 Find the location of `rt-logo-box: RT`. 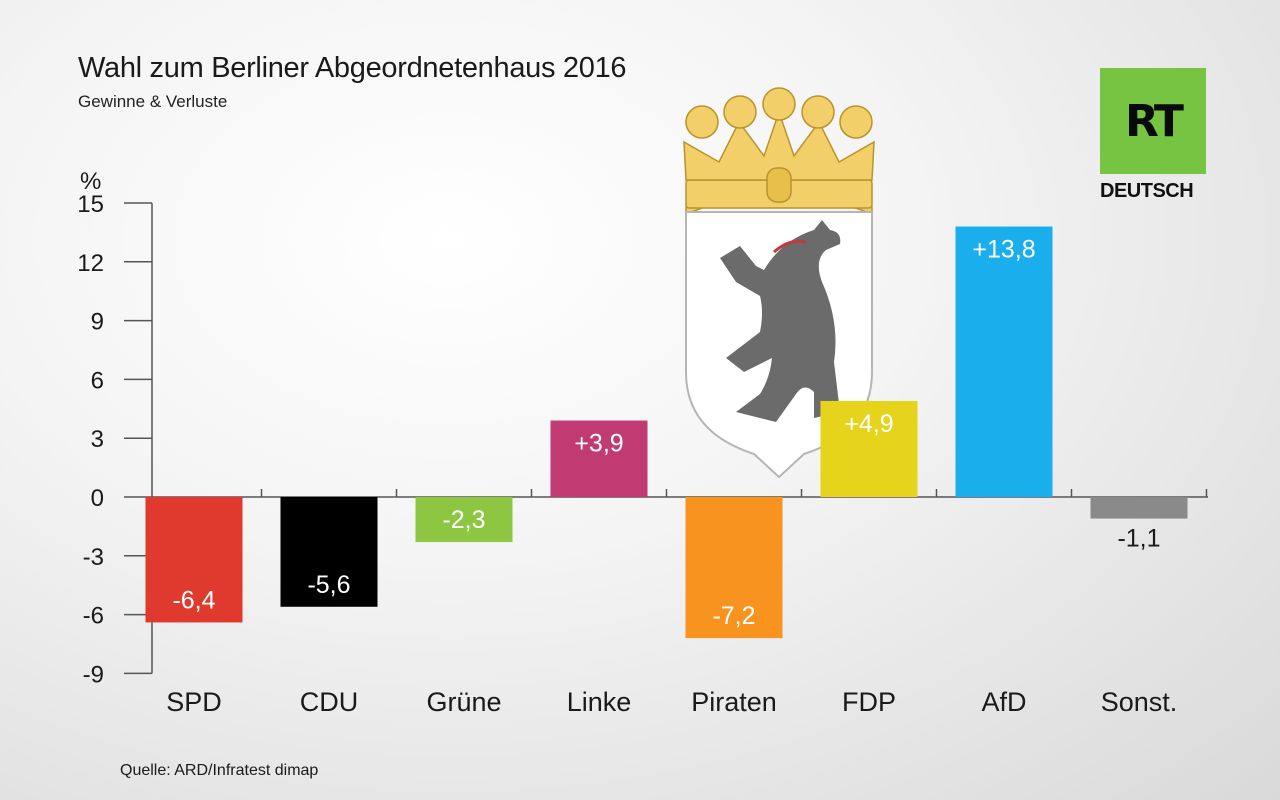

rt-logo-box: RT is located at coordinates (1153, 121).